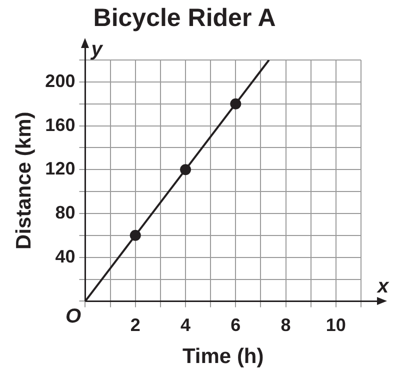 The height and width of the screenshot is (378, 401). Describe the element at coordinates (285, 324) in the screenshot. I see `x-tick-label: 8` at that location.